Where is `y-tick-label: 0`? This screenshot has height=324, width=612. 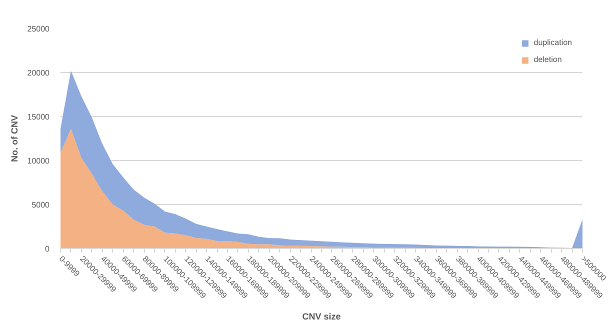 y-tick-label: 0 is located at coordinates (47, 249).